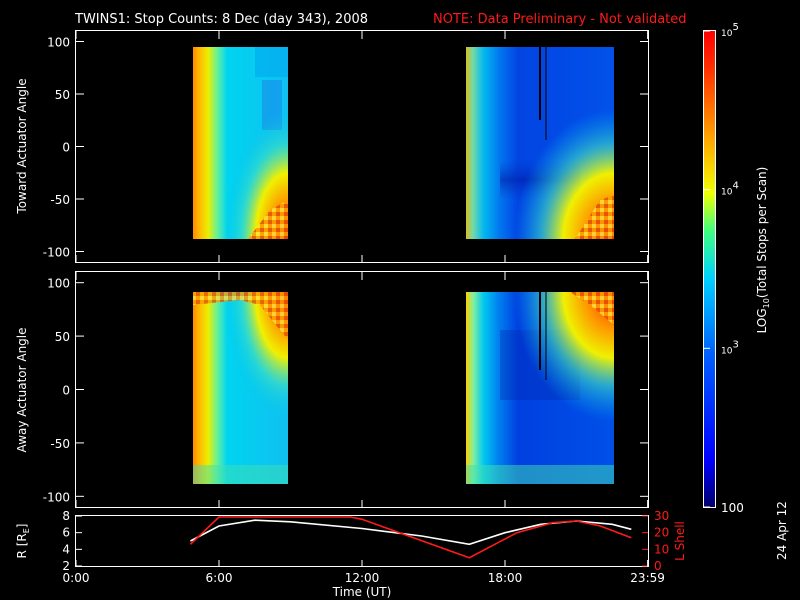 The image size is (800, 600). Describe the element at coordinates (66, 516) in the screenshot. I see `radius-tick-label: 8` at that location.